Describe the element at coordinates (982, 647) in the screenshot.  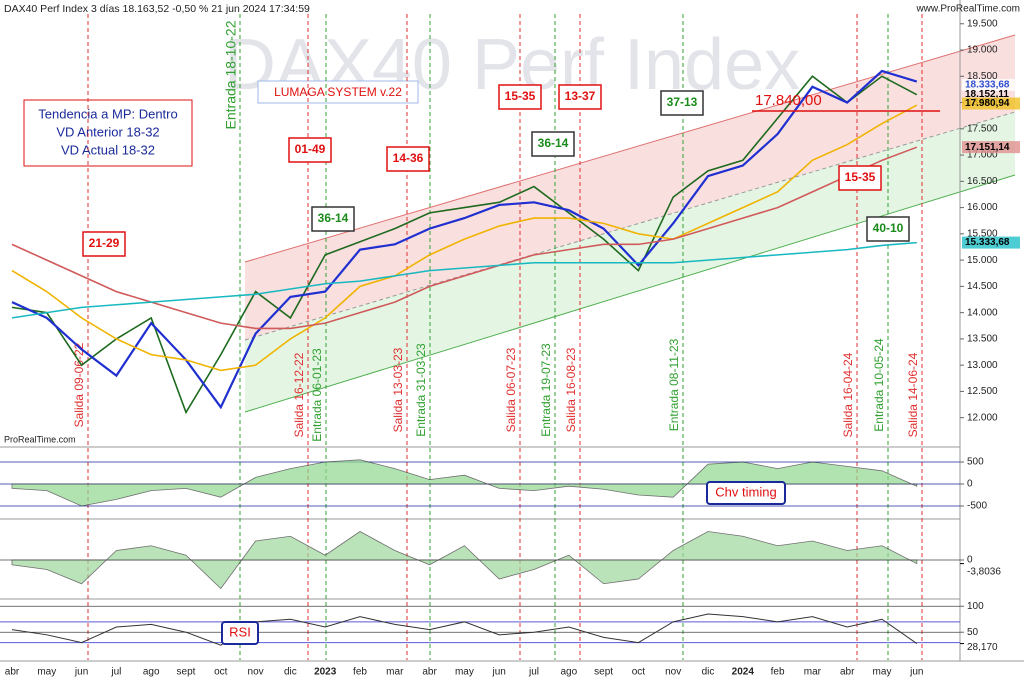
I see `last-label: 28,170` at that location.